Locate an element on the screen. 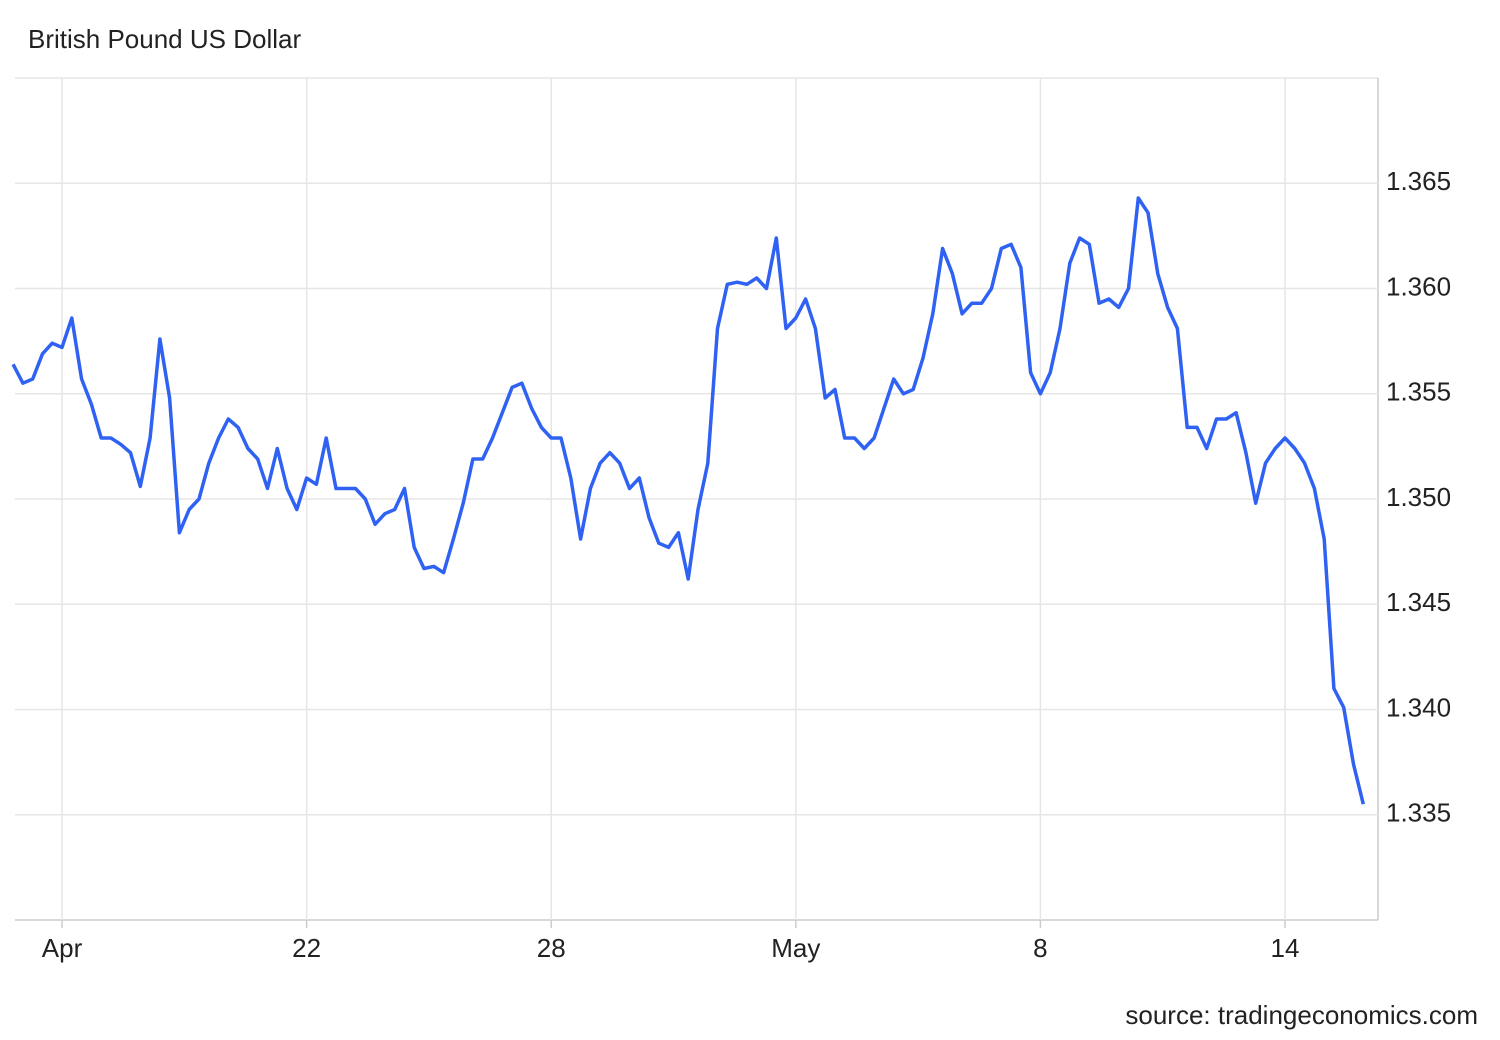 The width and height of the screenshot is (1500, 1040). x-tick-label: 14 is located at coordinates (1285, 948).